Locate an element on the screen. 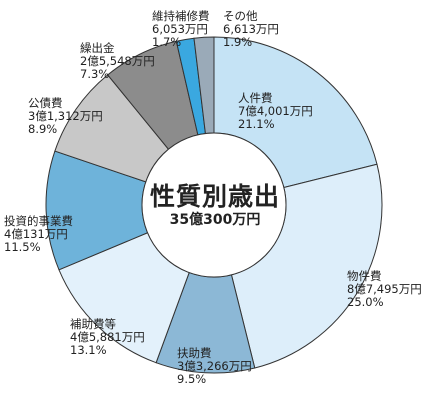  chart-total: 35億300万円 is located at coordinates (215, 220).